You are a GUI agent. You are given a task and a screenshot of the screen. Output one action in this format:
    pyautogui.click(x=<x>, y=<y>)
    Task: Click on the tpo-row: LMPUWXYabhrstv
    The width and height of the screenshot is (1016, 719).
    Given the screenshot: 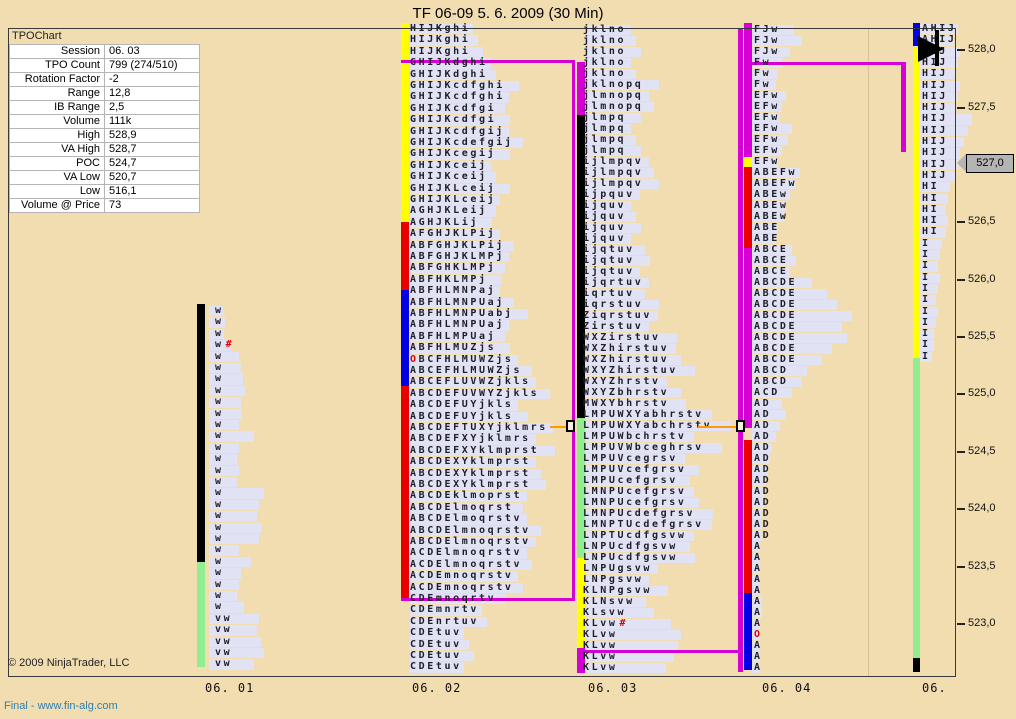 What is the action you would take?
    pyautogui.click(x=643, y=414)
    